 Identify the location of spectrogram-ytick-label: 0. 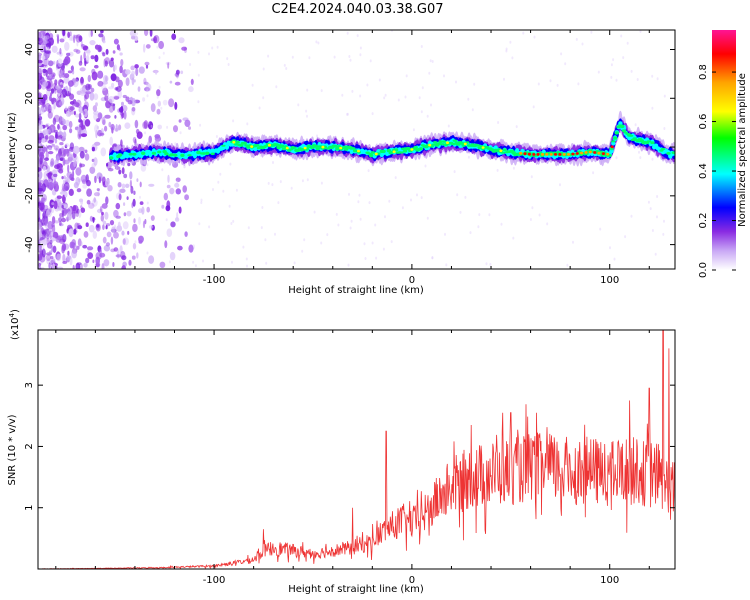
(29, 147).